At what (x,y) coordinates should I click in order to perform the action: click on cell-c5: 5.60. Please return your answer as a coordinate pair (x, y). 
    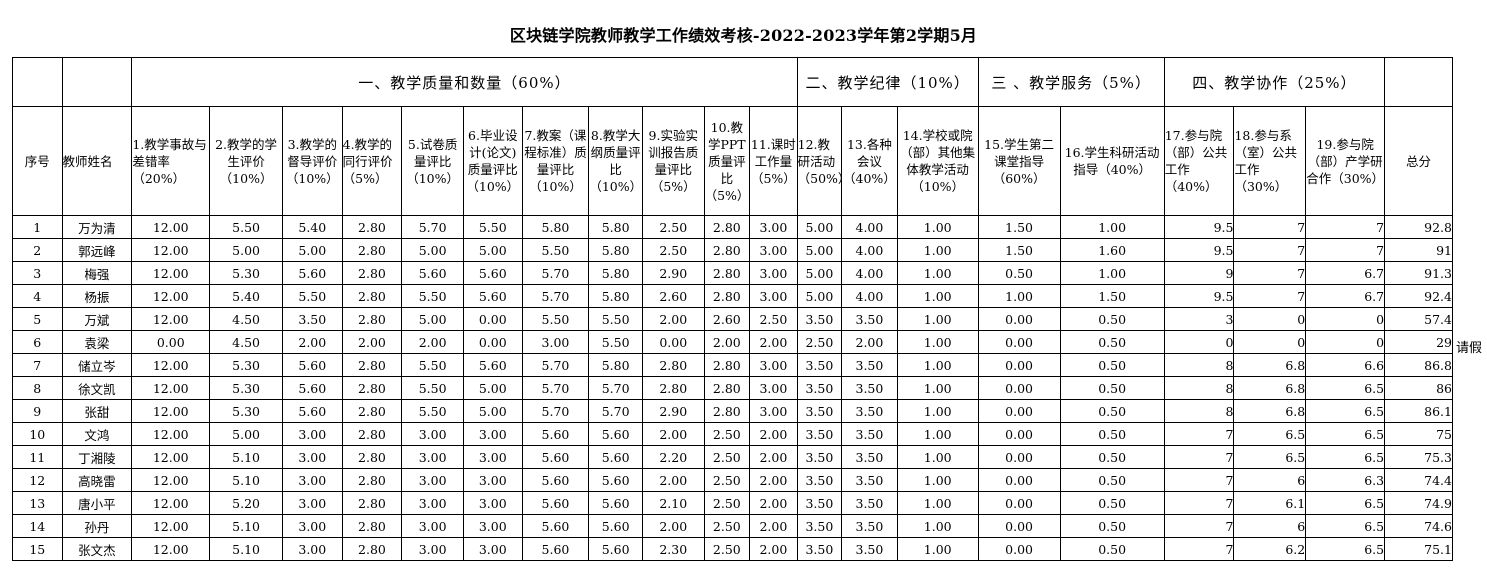
    Looking at the image, I should click on (432, 273).